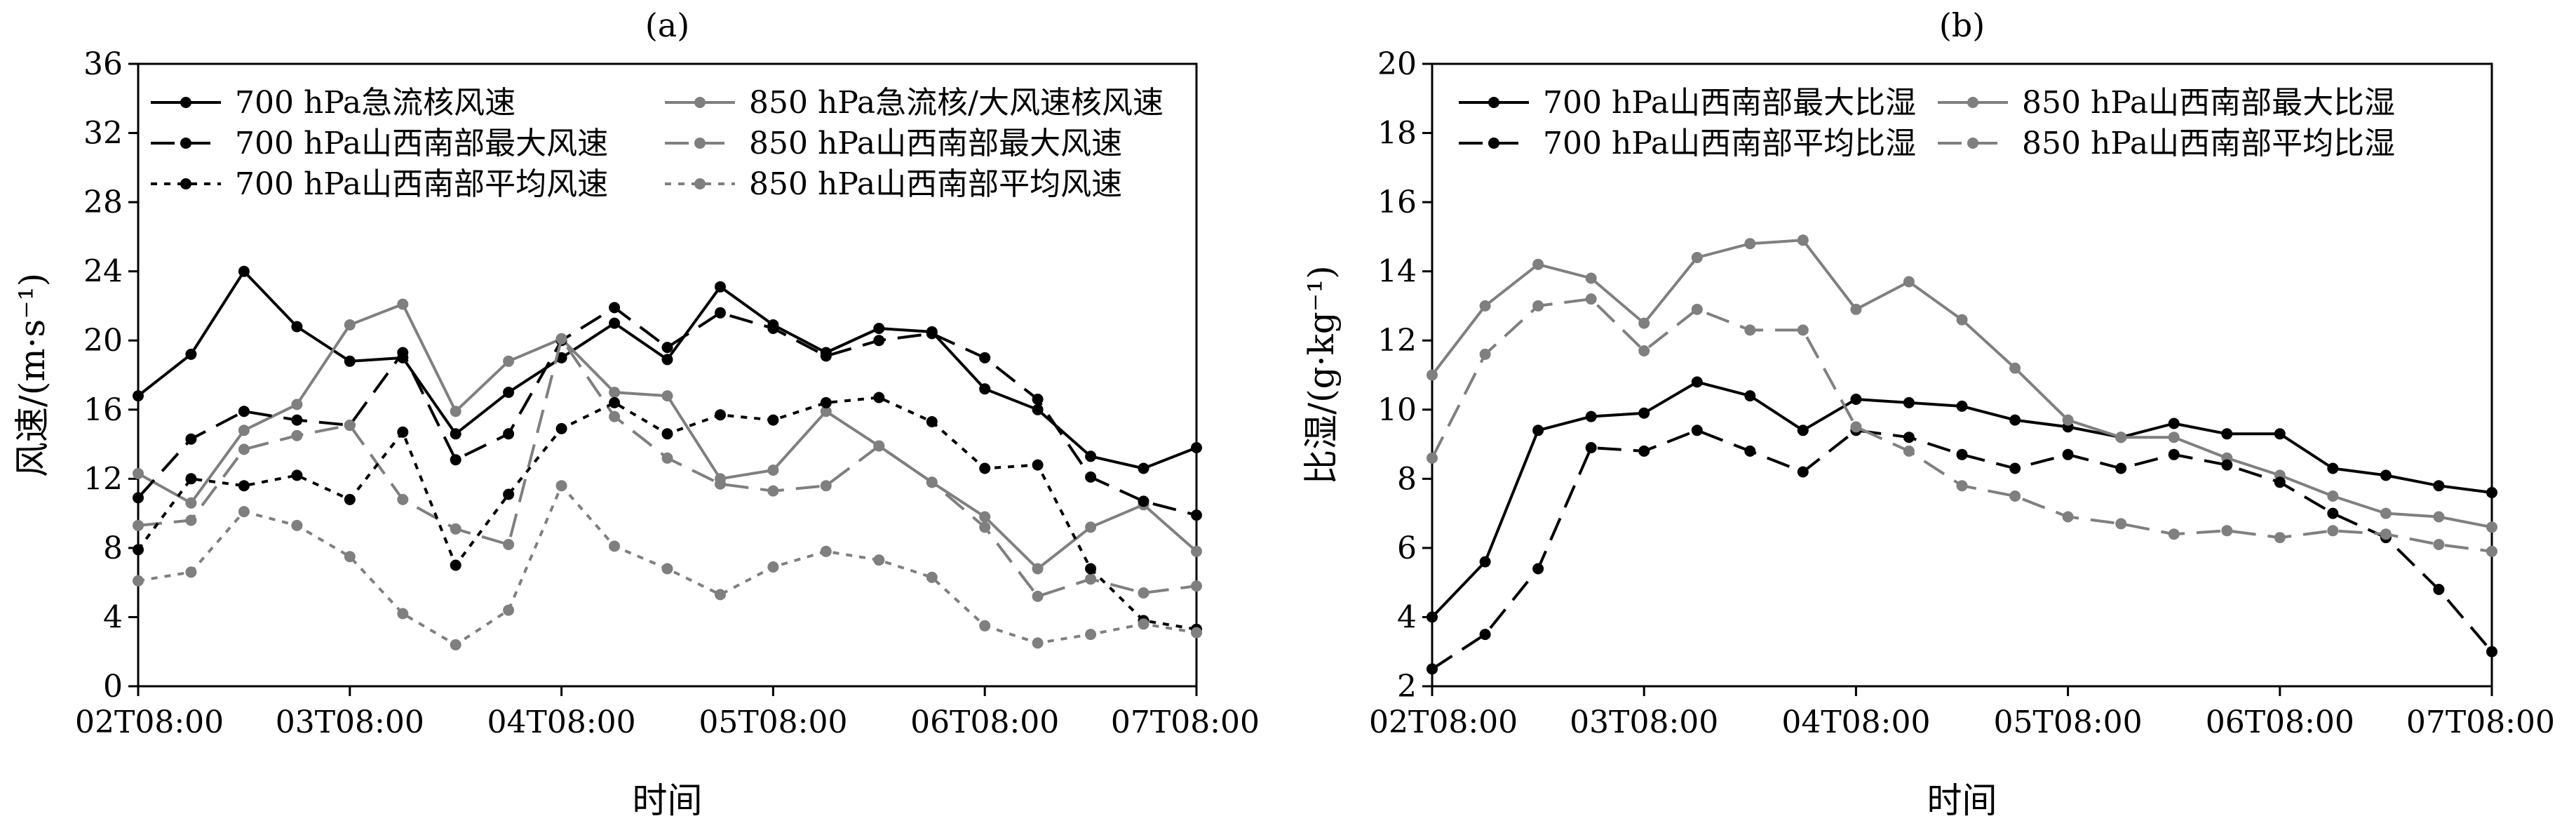 The width and height of the screenshot is (2576, 828). Describe the element at coordinates (103, 64) in the screenshot. I see `y-tick-label: 36` at that location.